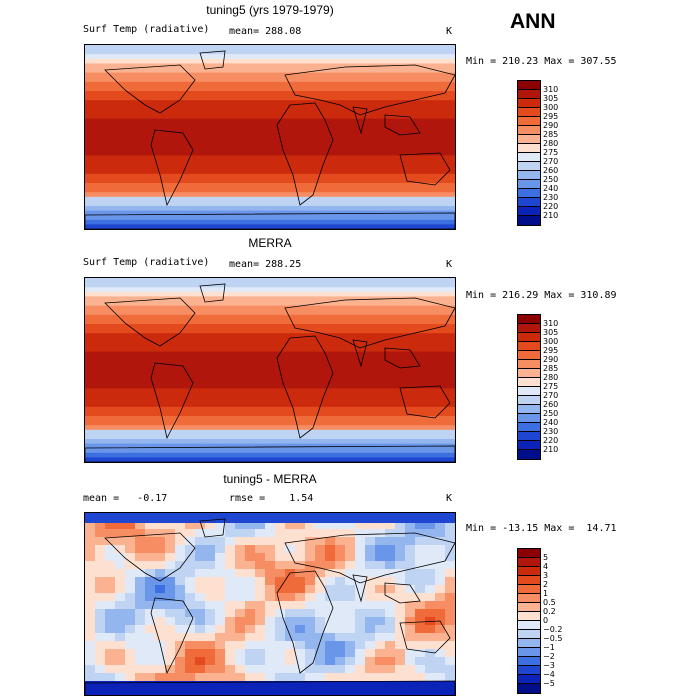 Image resolution: width=700 pixels, height=700 pixels. What do you see at coordinates (549, 602) in the screenshot?
I see `colorbar-tick-label: 0.5` at bounding box center [549, 602].